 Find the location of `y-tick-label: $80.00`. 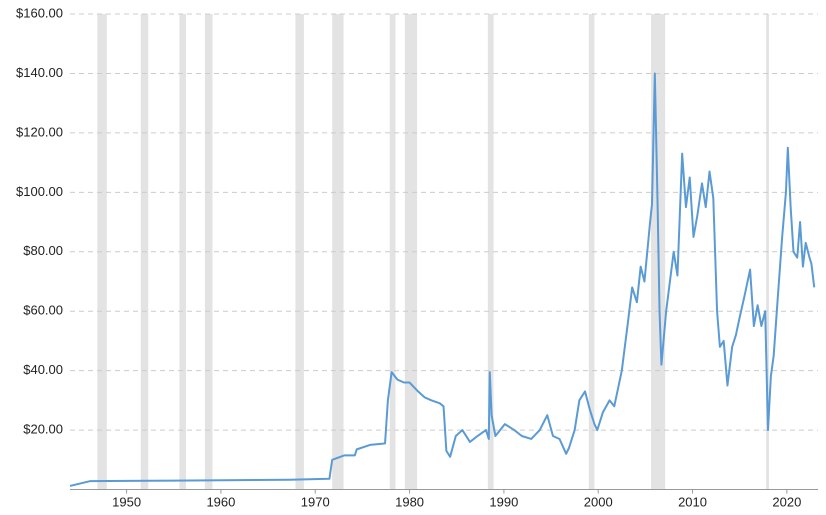

y-tick-label: $80.00 is located at coordinates (43, 250).